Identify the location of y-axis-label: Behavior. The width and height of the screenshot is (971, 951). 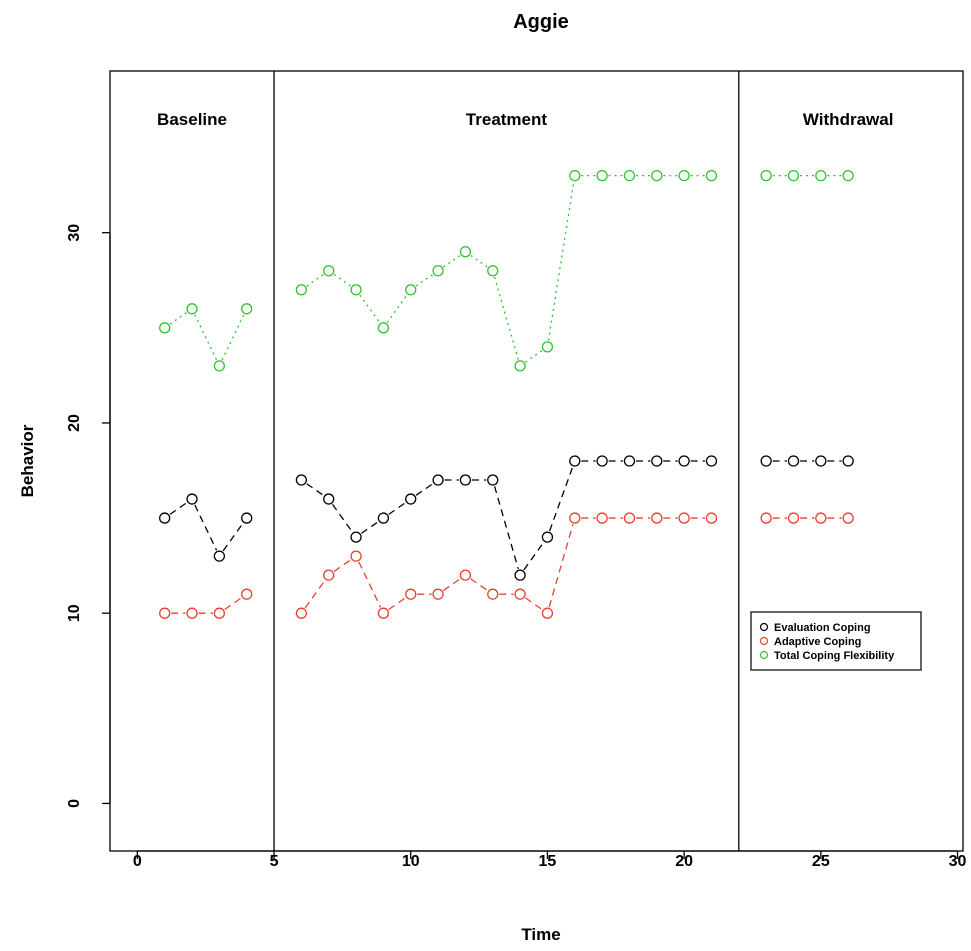
(27, 460).